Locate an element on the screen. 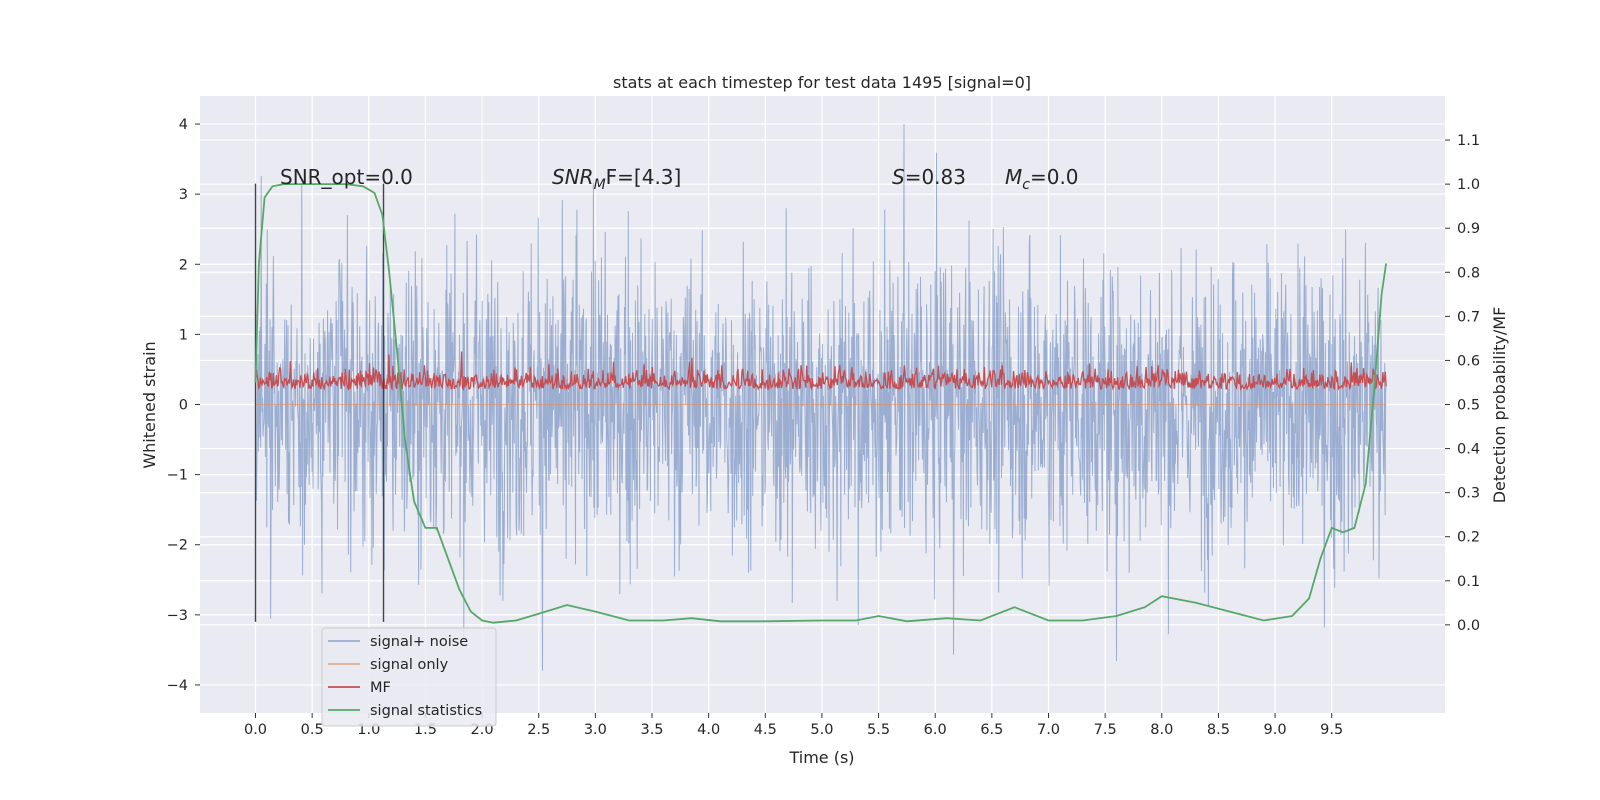 The width and height of the screenshot is (1600, 800). y-tick-label-left: 4 is located at coordinates (183, 125).